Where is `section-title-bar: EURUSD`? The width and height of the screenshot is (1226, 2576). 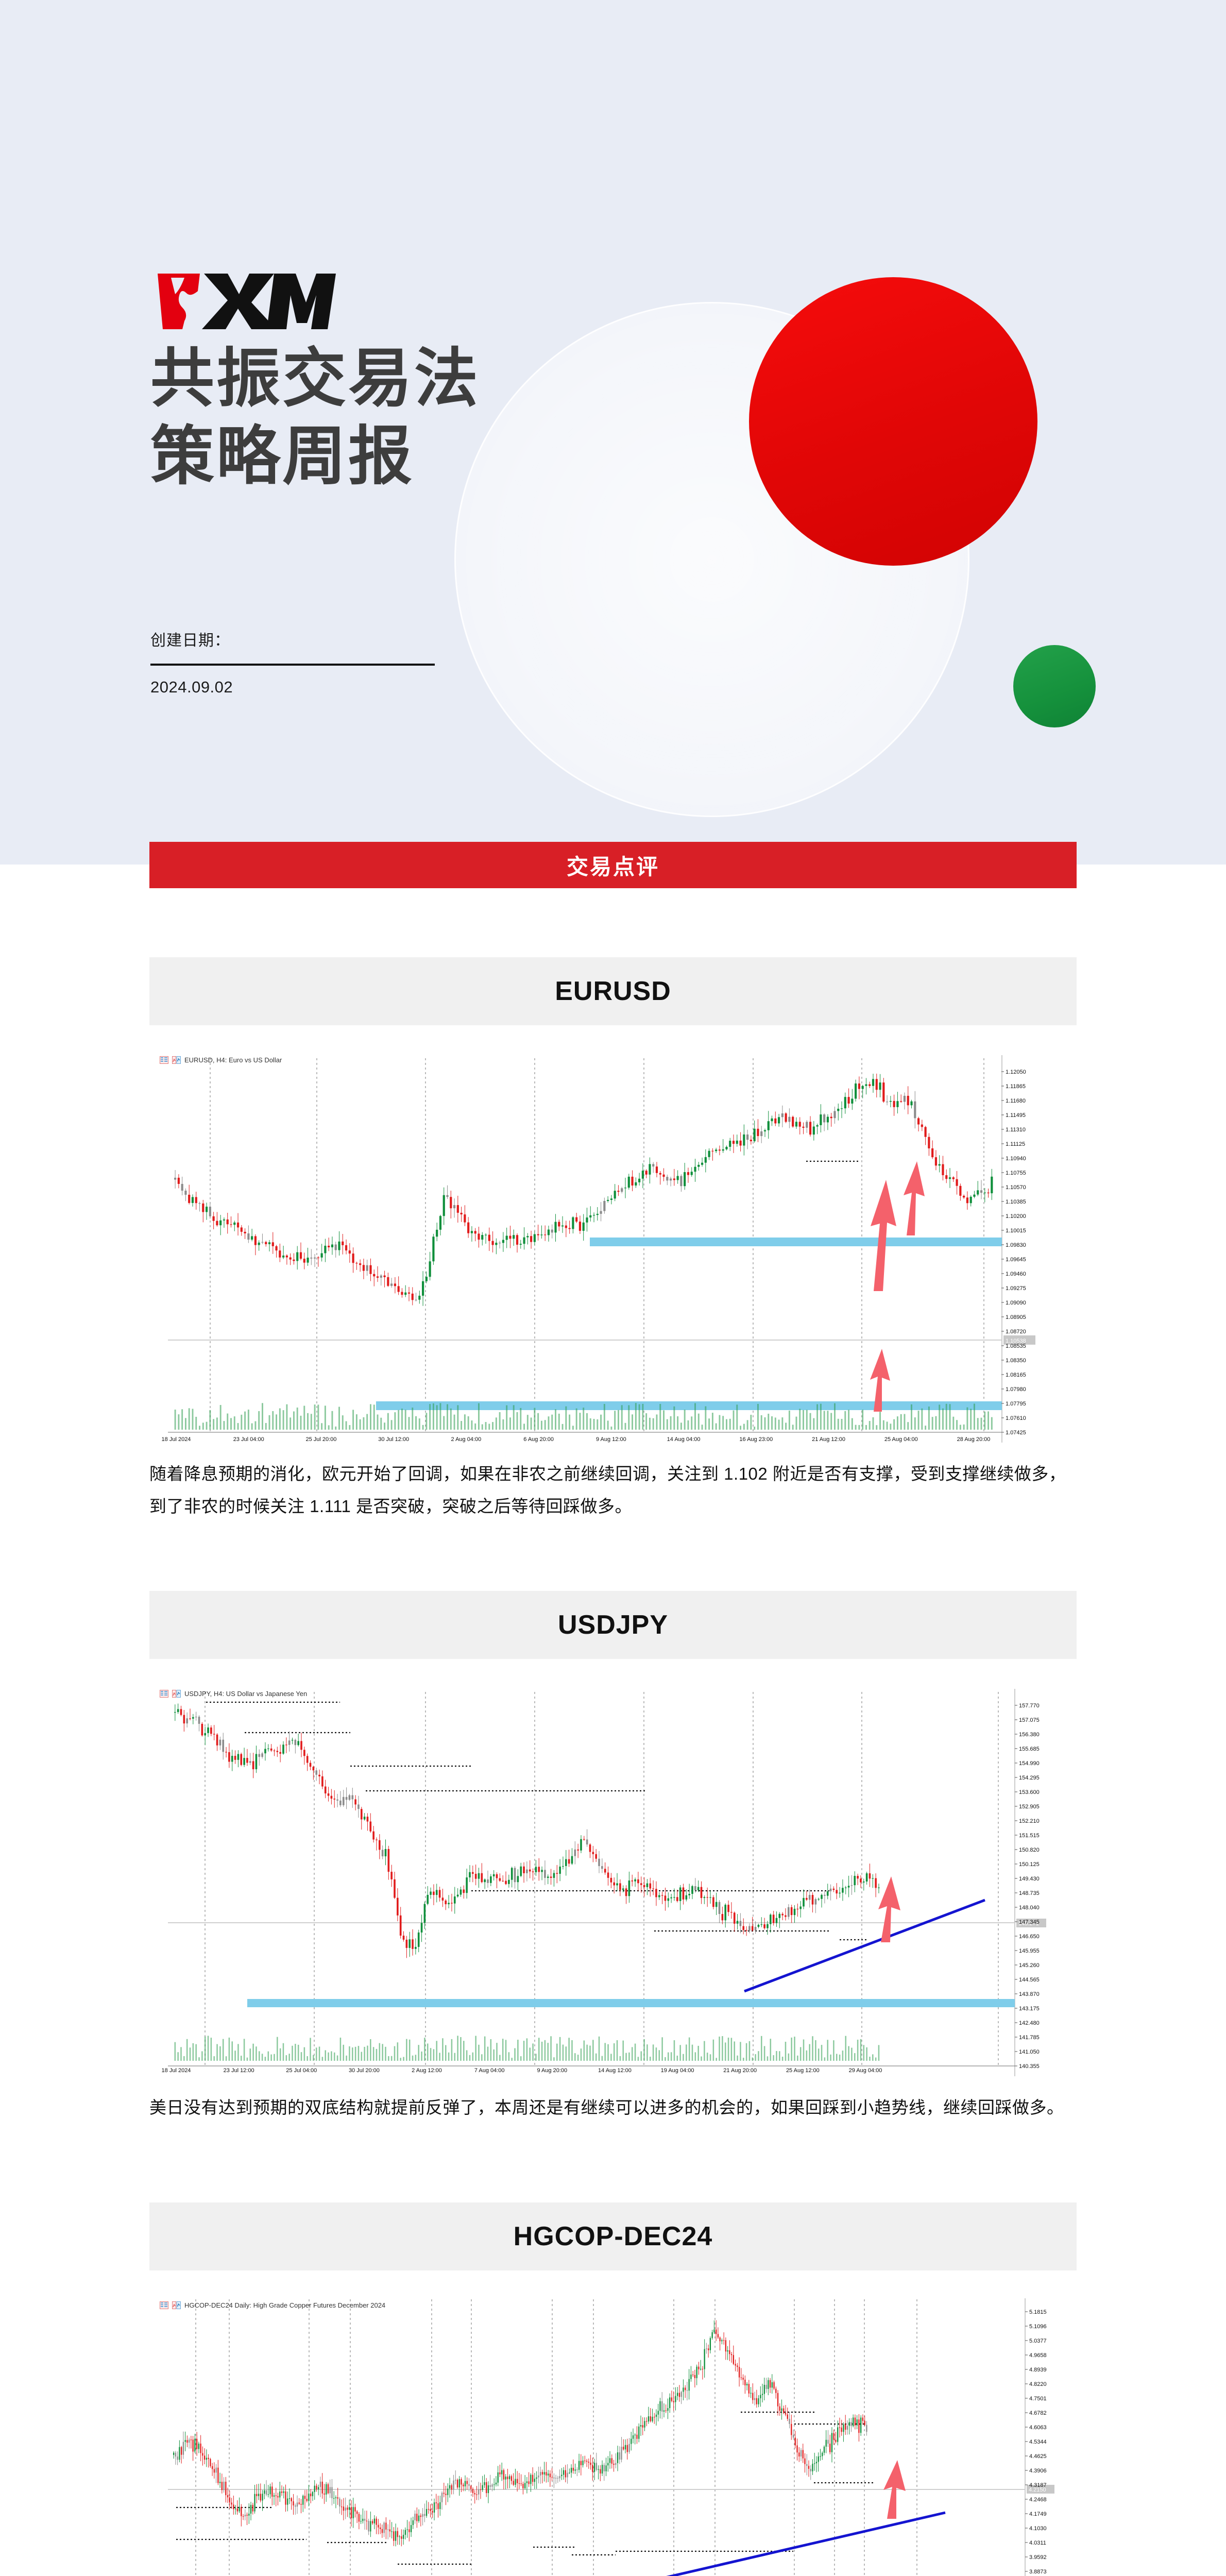
section-title-bar: EURUSD is located at coordinates (613, 991).